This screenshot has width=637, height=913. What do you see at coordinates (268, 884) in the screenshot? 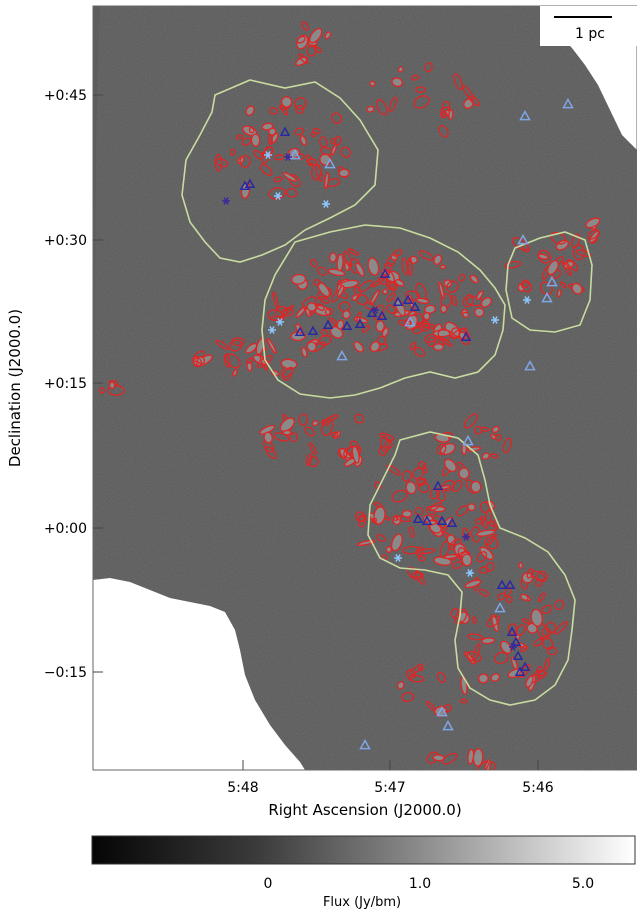
I see `colorbar-tick-label: 0` at bounding box center [268, 884].